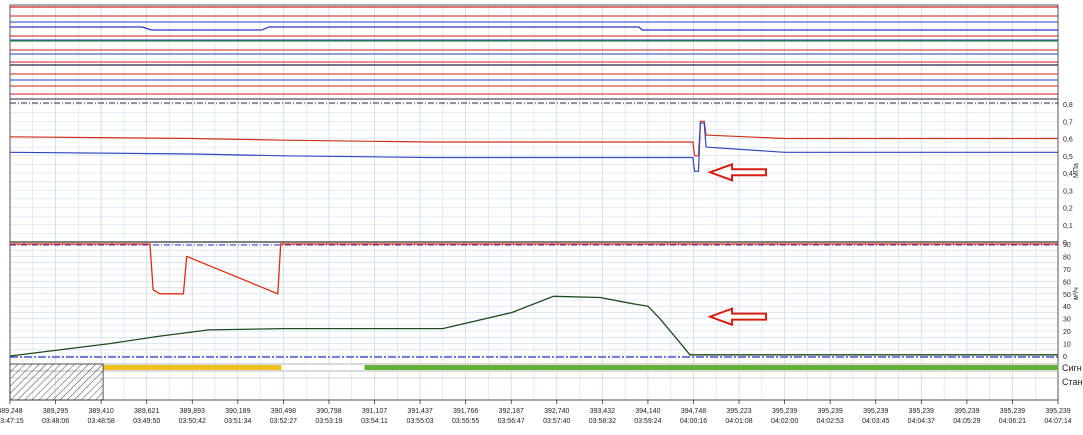 Image resolution: width=1083 pixels, height=435 pixels. Describe the element at coordinates (546, 382) in the screenshot. I see `status-bars: Сигн Стан` at that location.